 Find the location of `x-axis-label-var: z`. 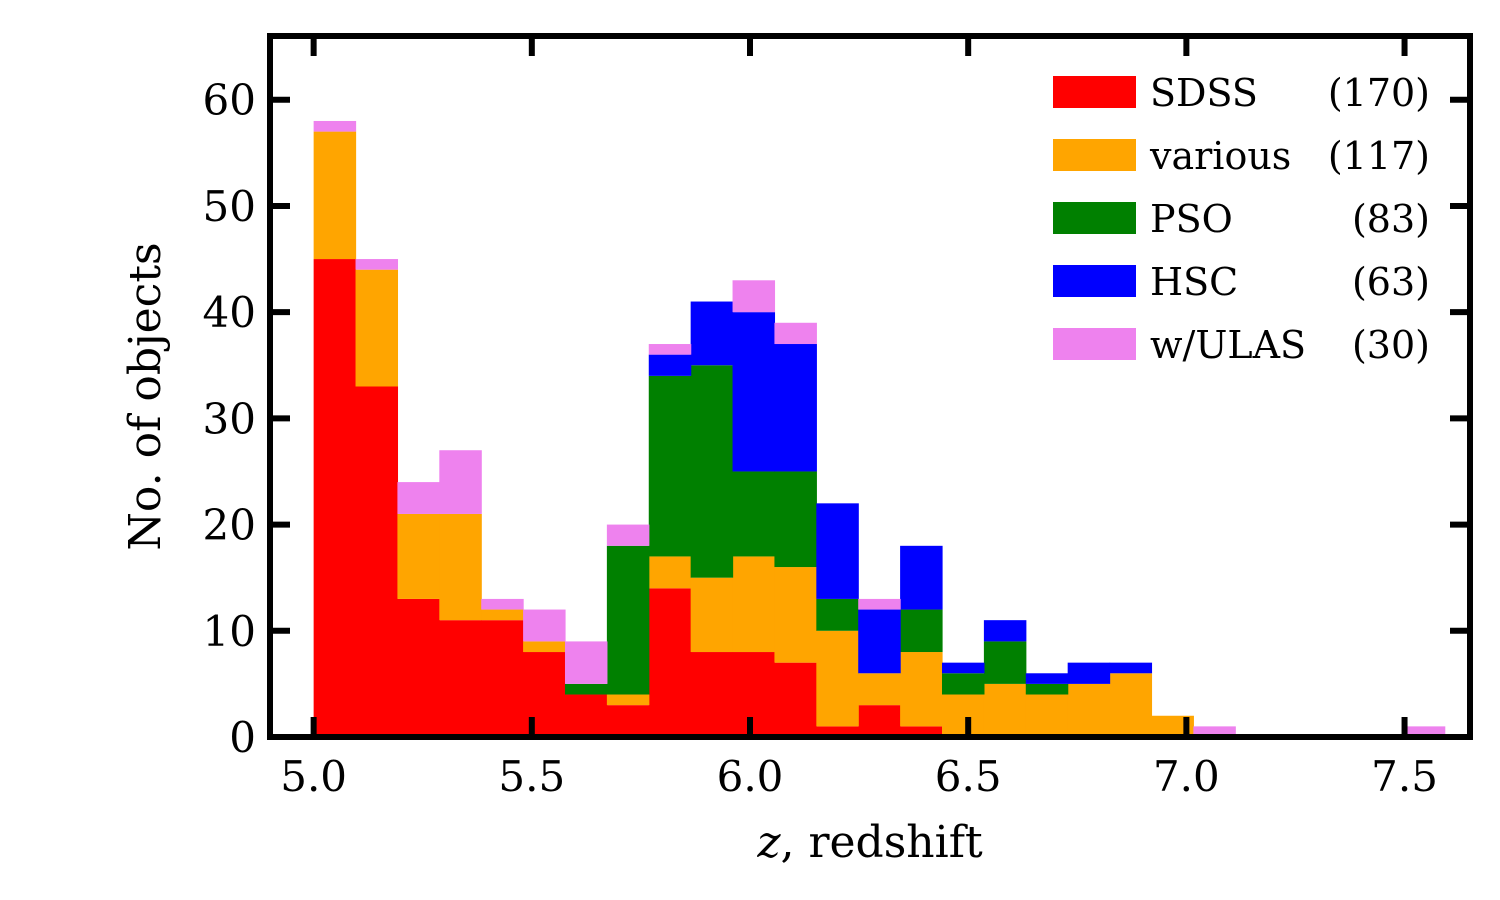

x-axis-label-var: z is located at coordinates (768, 842).